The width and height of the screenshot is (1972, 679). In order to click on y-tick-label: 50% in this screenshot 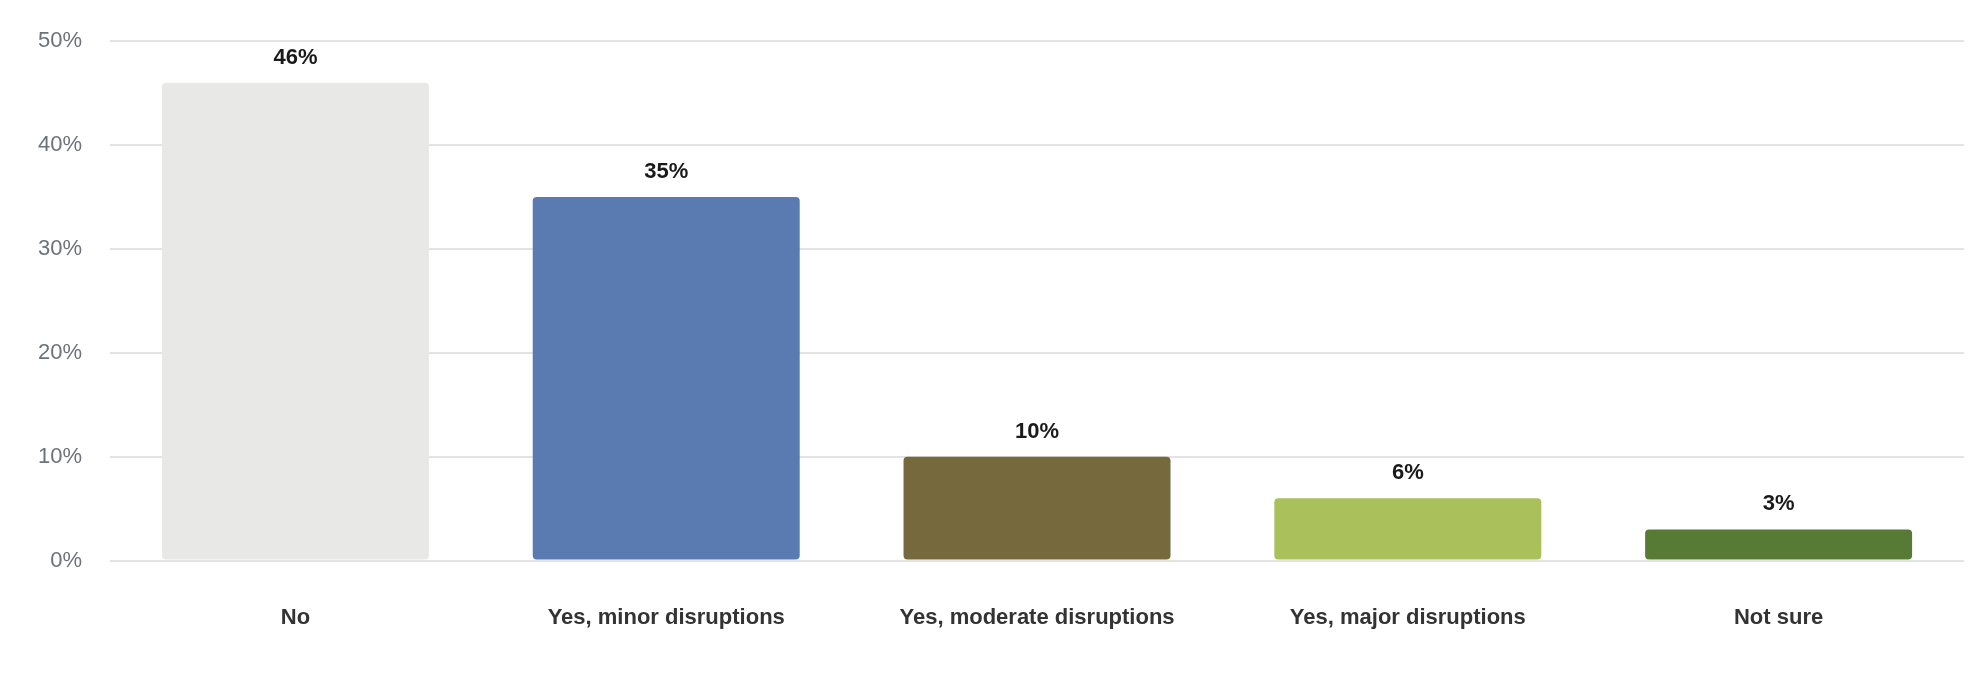, I will do `click(60, 40)`.